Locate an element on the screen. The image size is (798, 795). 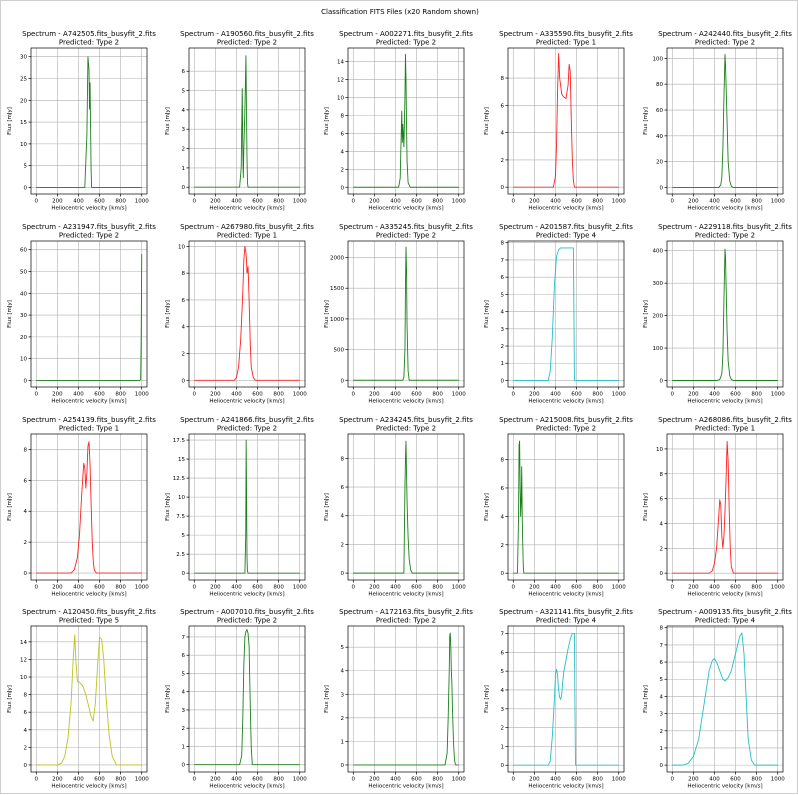
y-tick-label: 100 is located at coordinates (658, 59).